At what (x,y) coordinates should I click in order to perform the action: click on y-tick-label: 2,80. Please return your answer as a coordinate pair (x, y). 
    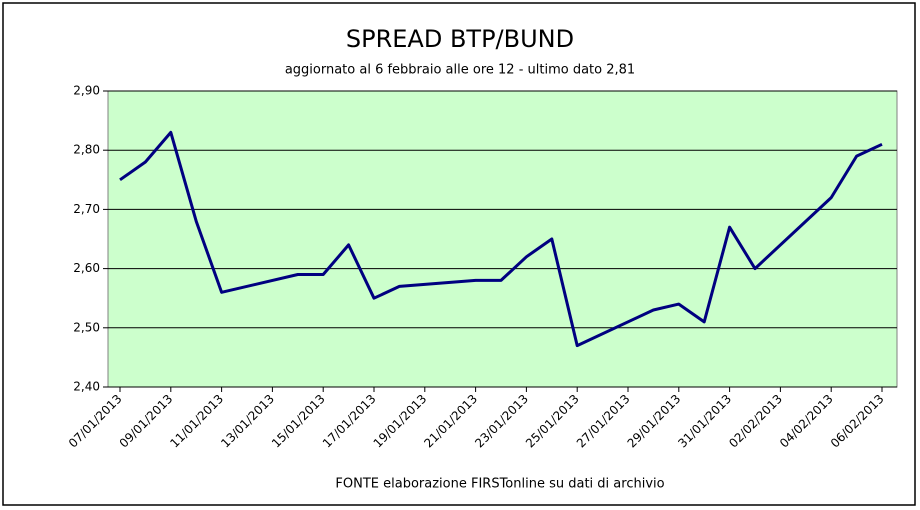
    Looking at the image, I should click on (86, 150).